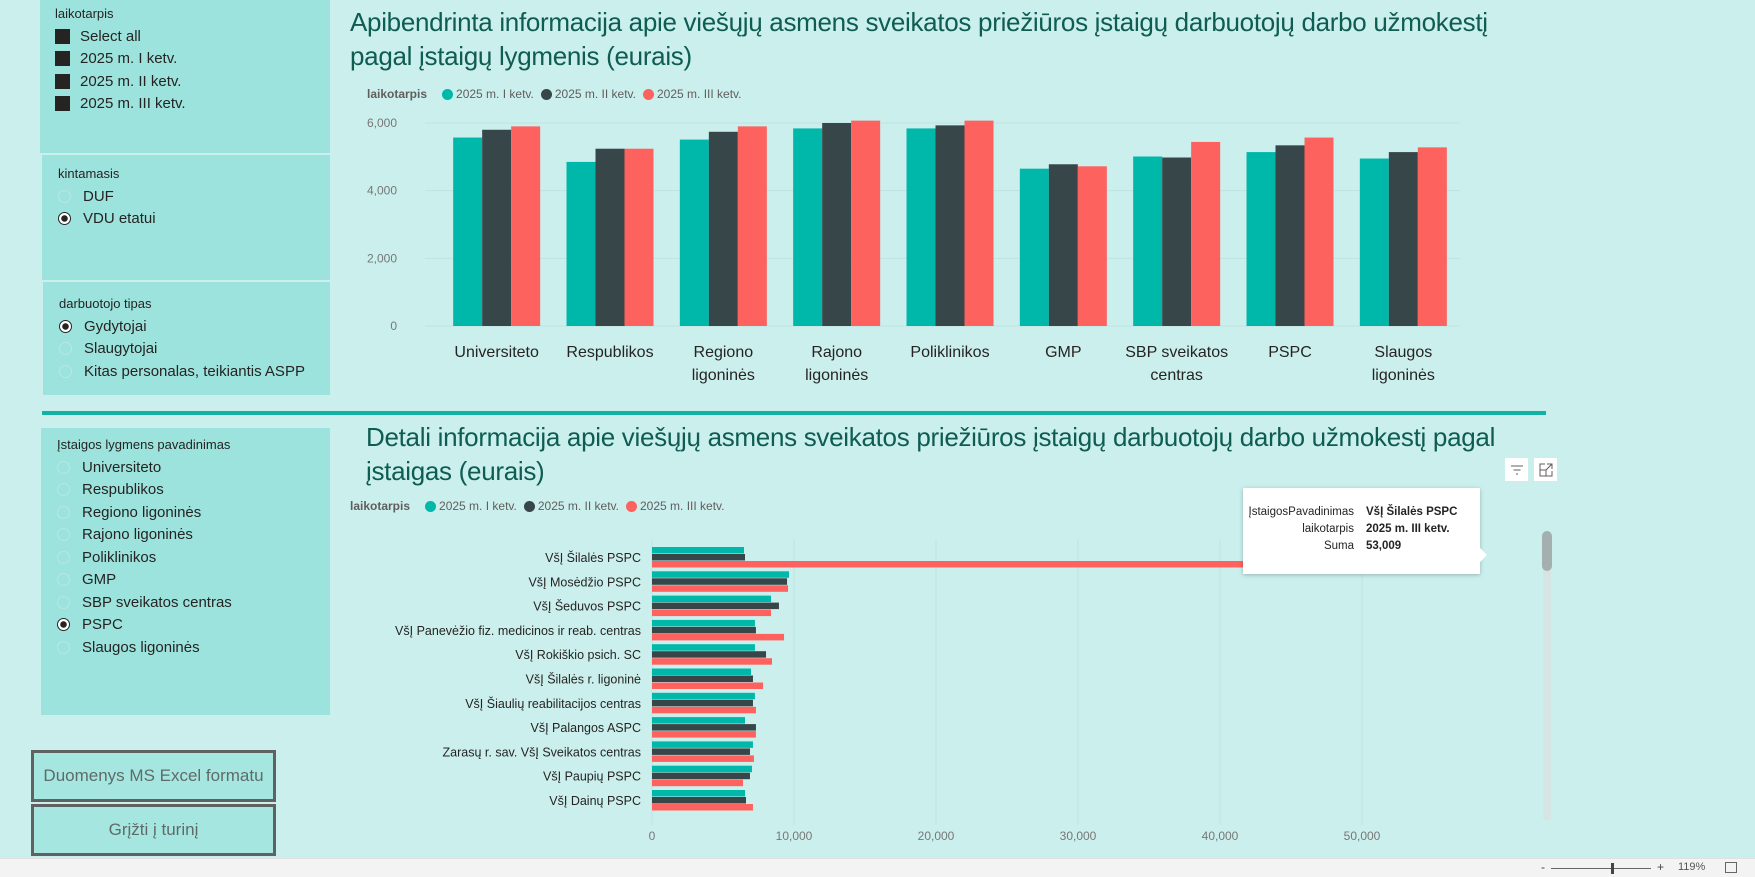 Image resolution: width=1755 pixels, height=877 pixels. What do you see at coordinates (192, 36) in the screenshot?
I see `period-option: Select all` at bounding box center [192, 36].